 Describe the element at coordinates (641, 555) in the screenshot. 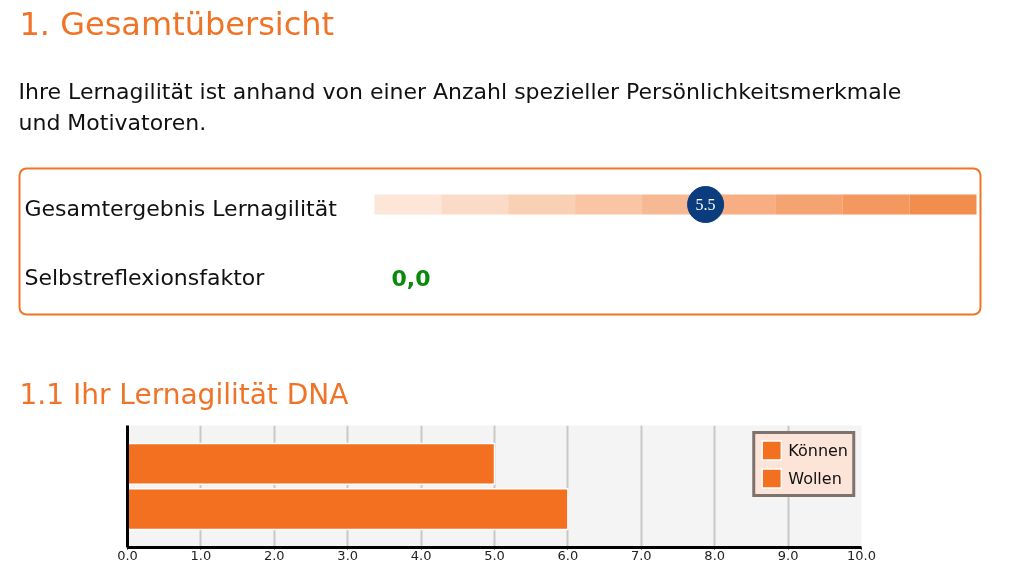

I see `x-tick-label: 7.0` at that location.